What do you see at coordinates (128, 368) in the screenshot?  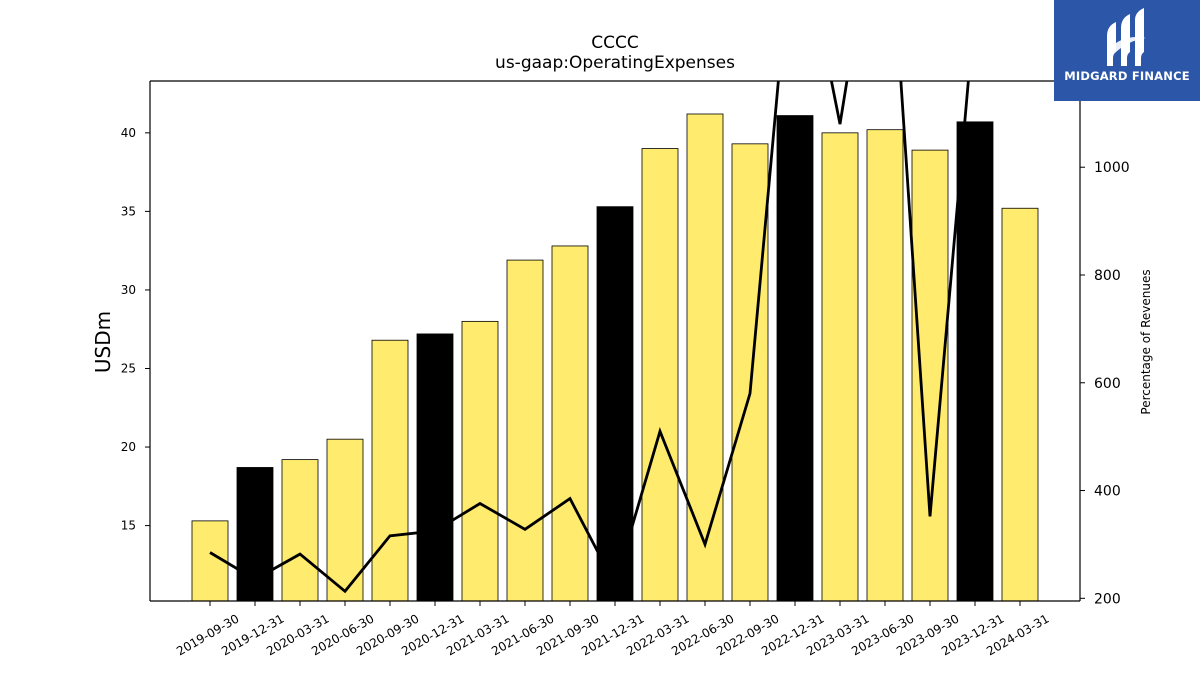 I see `y-tick-label: 25` at bounding box center [128, 368].